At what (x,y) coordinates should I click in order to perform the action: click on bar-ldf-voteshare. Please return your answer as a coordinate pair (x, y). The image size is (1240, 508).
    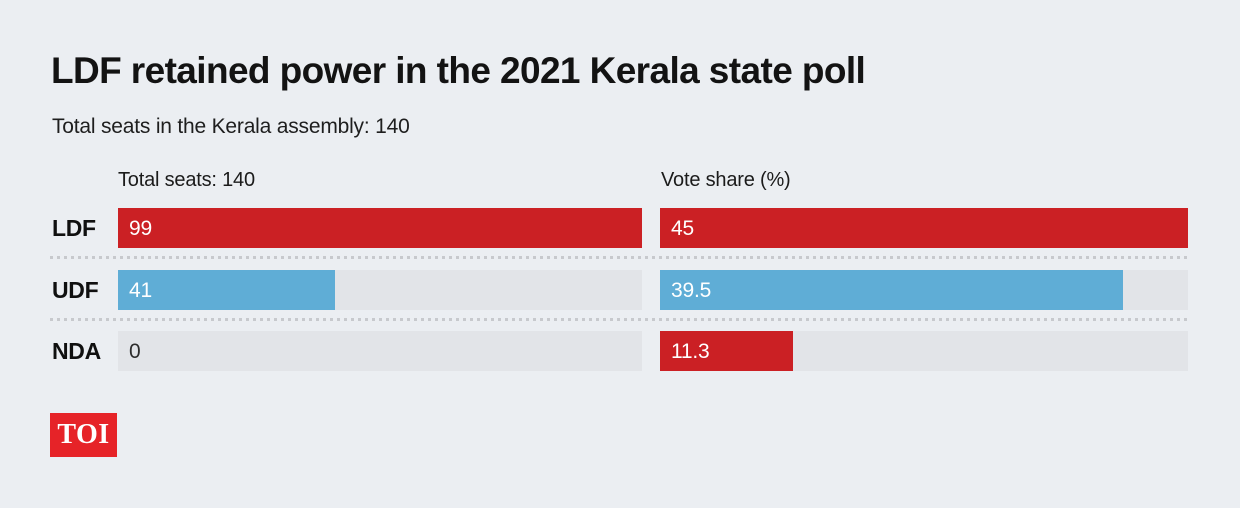
    Looking at the image, I should click on (924, 228).